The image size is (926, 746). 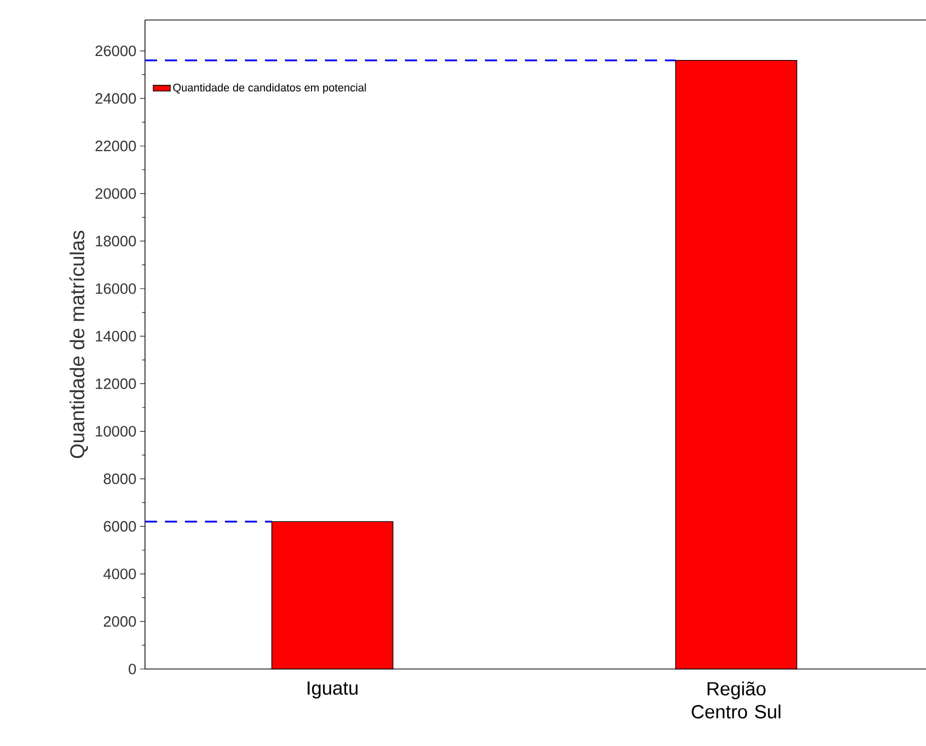 What do you see at coordinates (116, 98) in the screenshot?
I see `y-tick-label: 24000` at bounding box center [116, 98].